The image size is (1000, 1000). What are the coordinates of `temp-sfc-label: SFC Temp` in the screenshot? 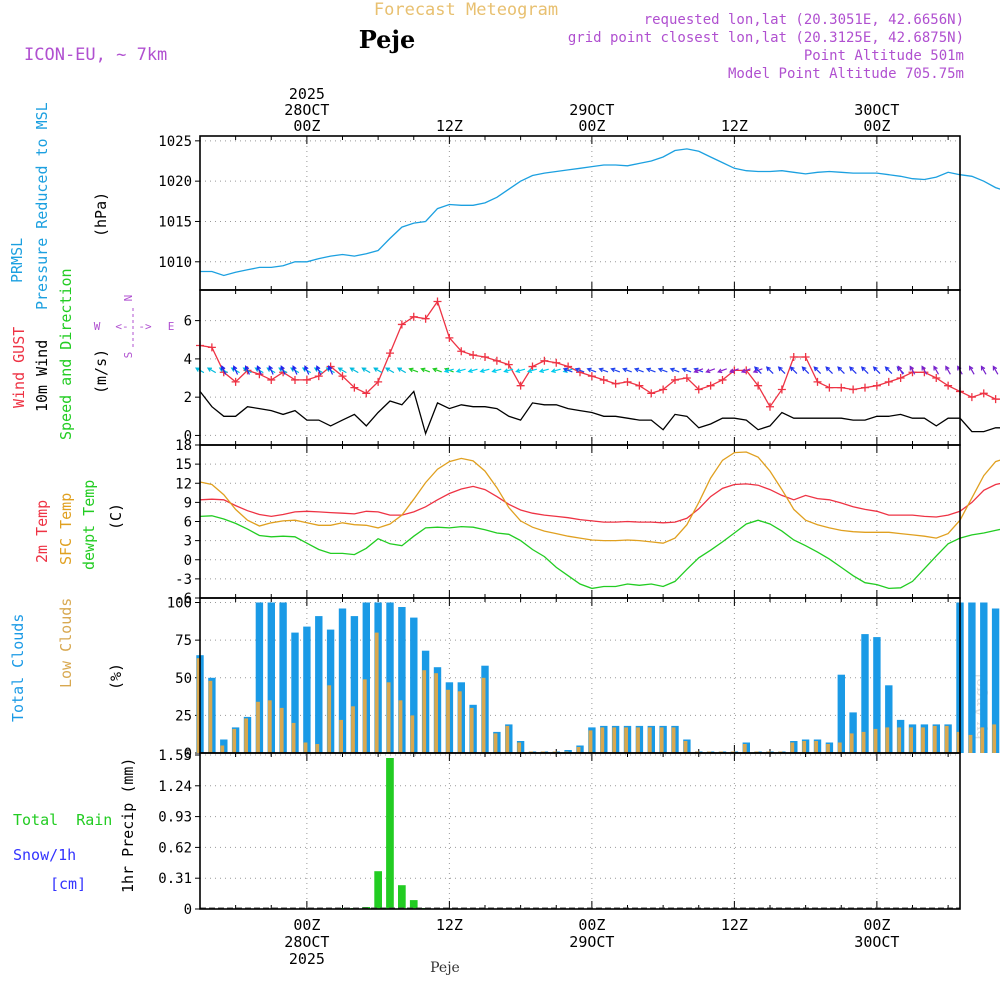 It's located at (66, 529).